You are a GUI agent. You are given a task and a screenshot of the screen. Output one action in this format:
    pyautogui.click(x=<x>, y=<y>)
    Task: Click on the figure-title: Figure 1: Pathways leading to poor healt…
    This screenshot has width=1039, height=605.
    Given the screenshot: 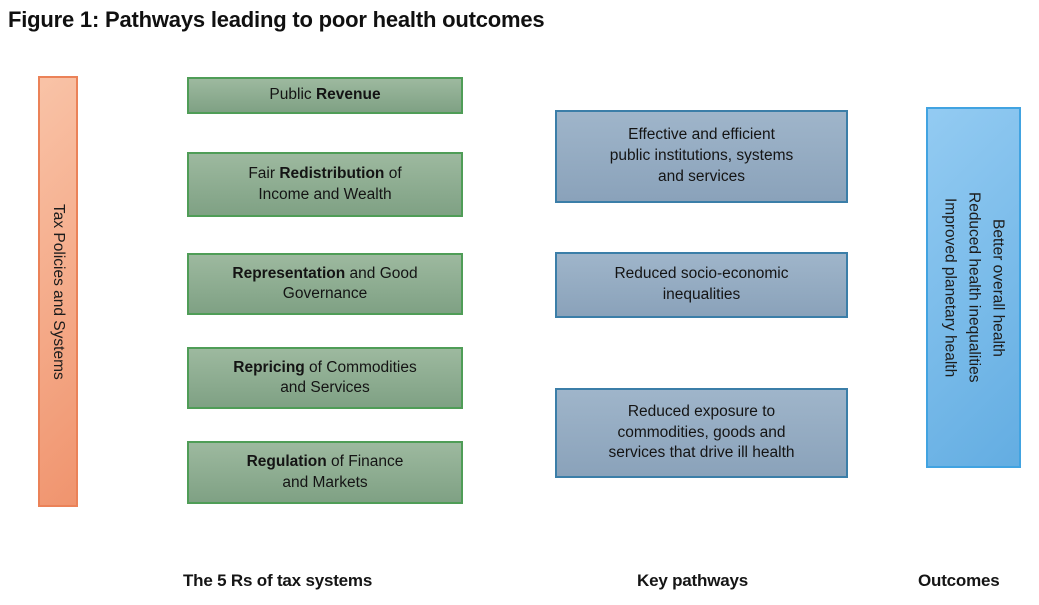 What is the action you would take?
    pyautogui.click(x=276, y=19)
    